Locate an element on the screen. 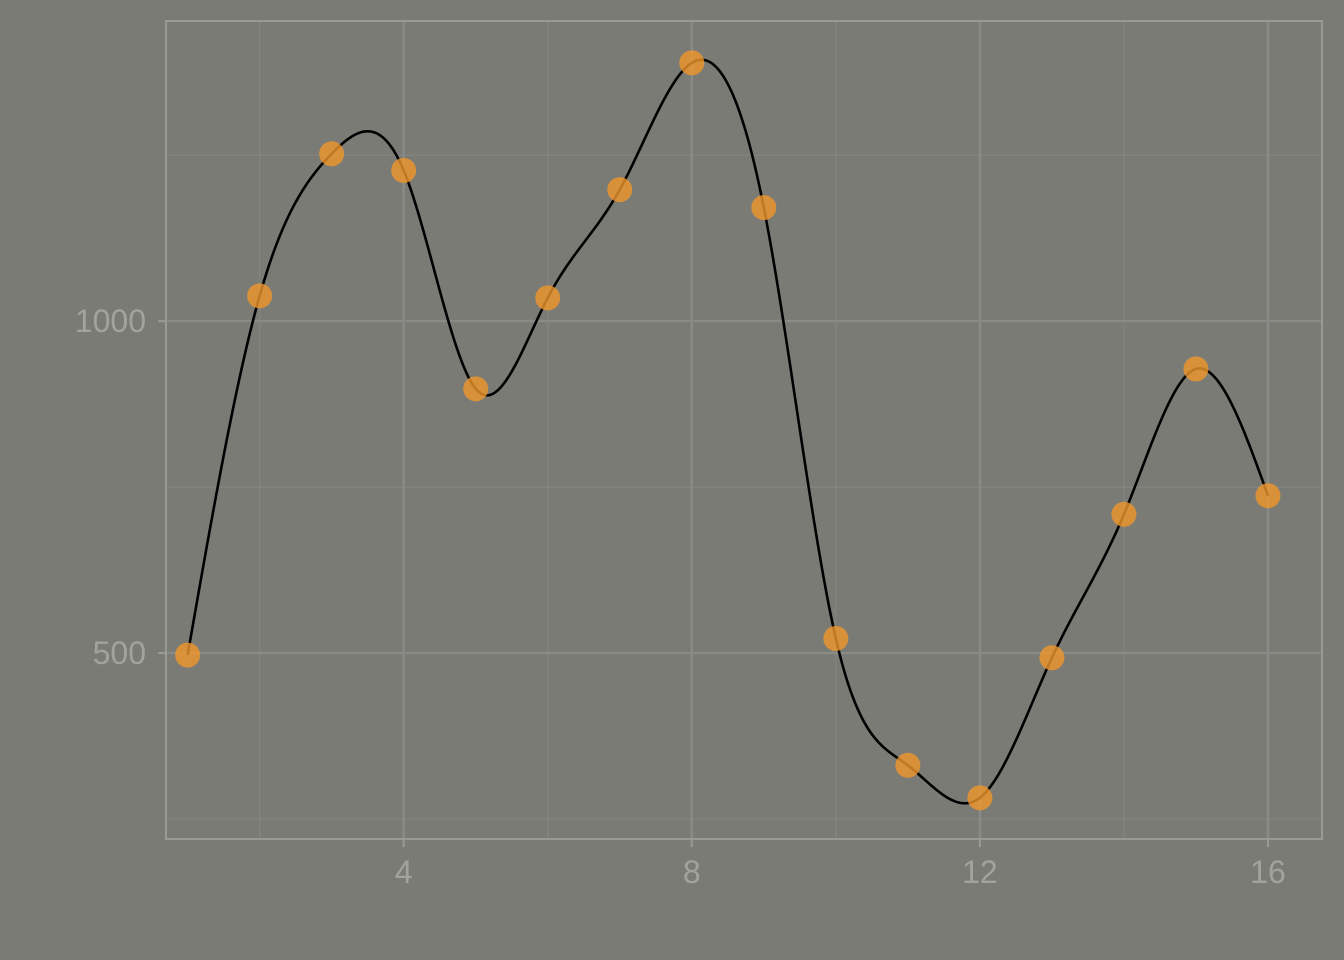  y-axis-tick-labels: 500 1000 is located at coordinates (120, 487).